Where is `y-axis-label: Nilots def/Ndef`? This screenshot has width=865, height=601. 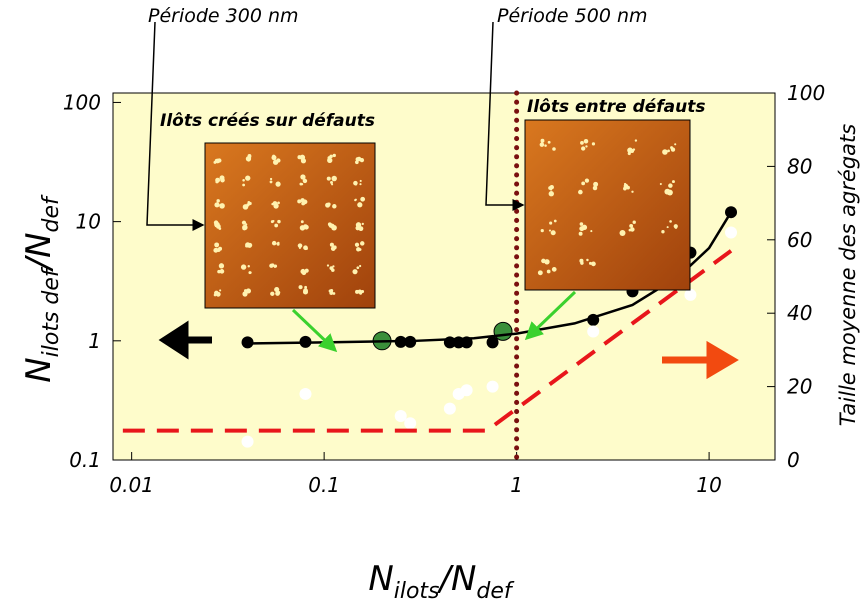 y-axis-label: Nilots def/Ndef is located at coordinates (41, 288).